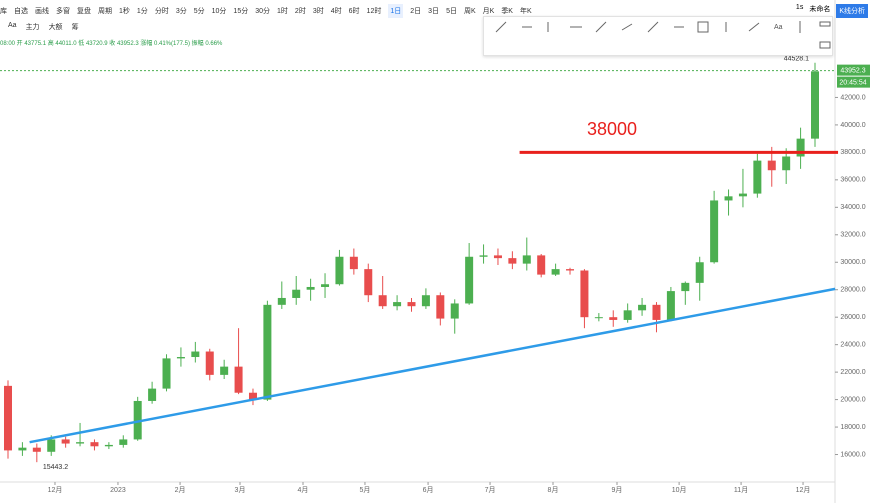  I want to click on toolbar-item: 1日, so click(396, 11).